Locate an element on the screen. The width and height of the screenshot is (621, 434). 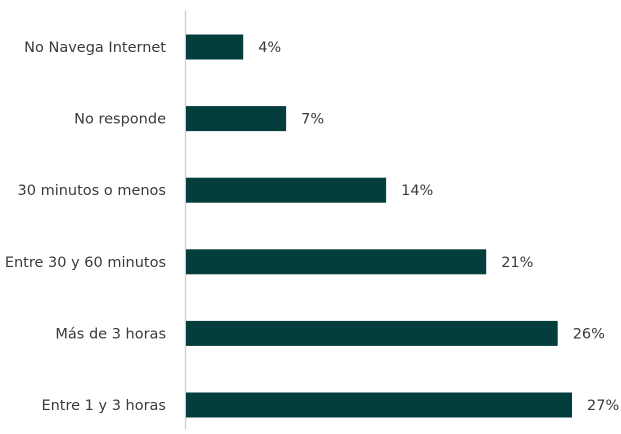
value-label-3: 21% is located at coordinates (517, 263).